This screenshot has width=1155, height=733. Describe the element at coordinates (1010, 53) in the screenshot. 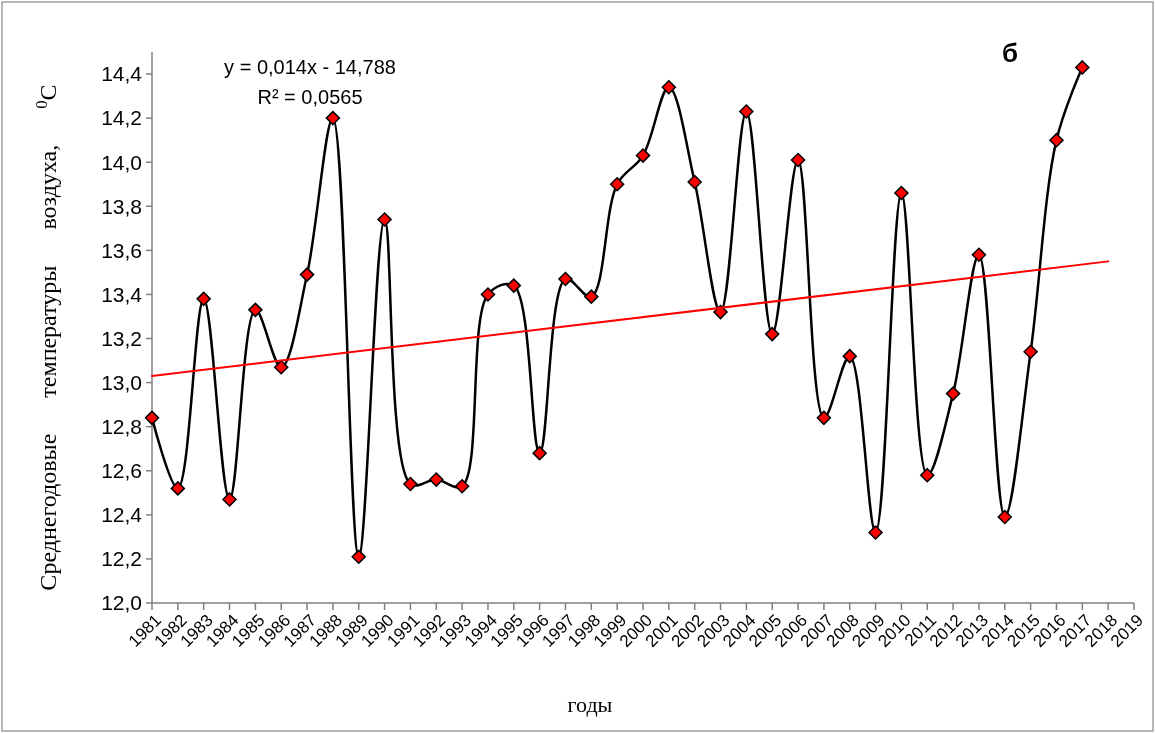

I see `chart-title: б` at that location.